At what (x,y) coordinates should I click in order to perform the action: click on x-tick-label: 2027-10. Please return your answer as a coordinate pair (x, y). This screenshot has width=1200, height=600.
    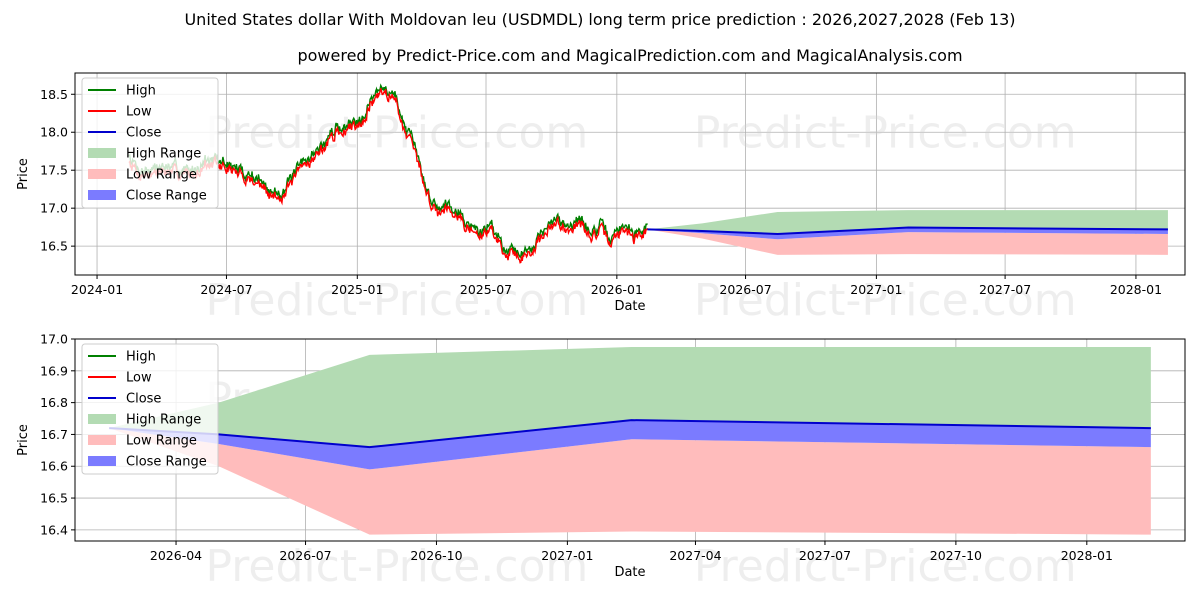
    Looking at the image, I should click on (956, 555).